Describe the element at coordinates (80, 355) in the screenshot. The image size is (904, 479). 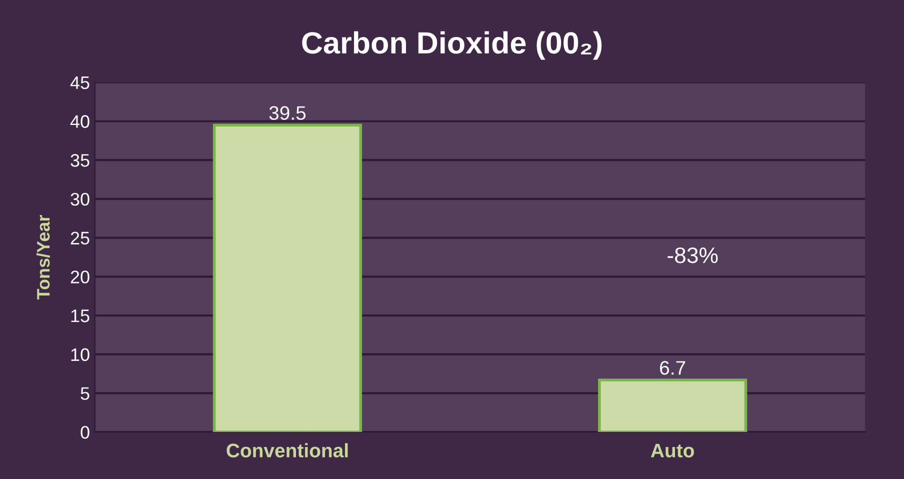
I see `y-tick-label: 10` at that location.